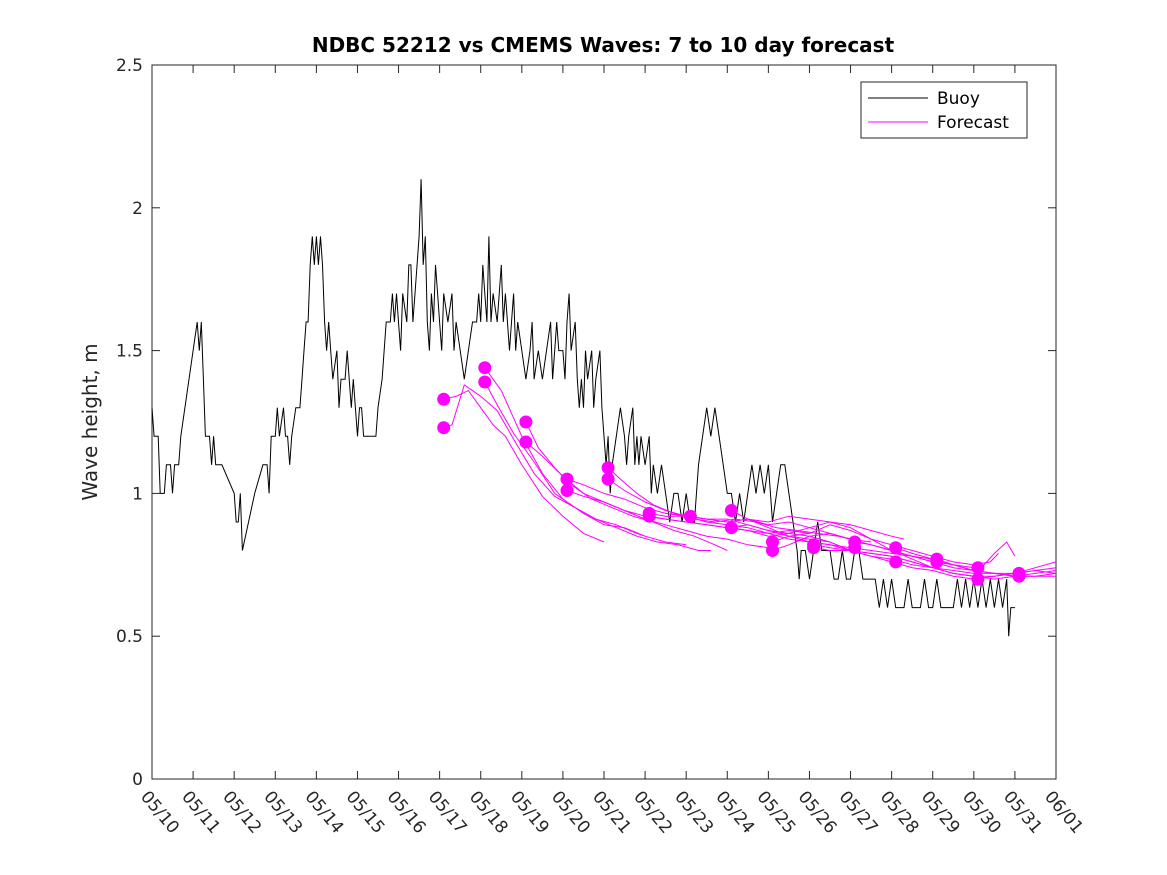 Image resolution: width=1167 pixels, height=875 pixels. Describe the element at coordinates (137, 780) in the screenshot. I see `y-tick-label: 0` at that location.